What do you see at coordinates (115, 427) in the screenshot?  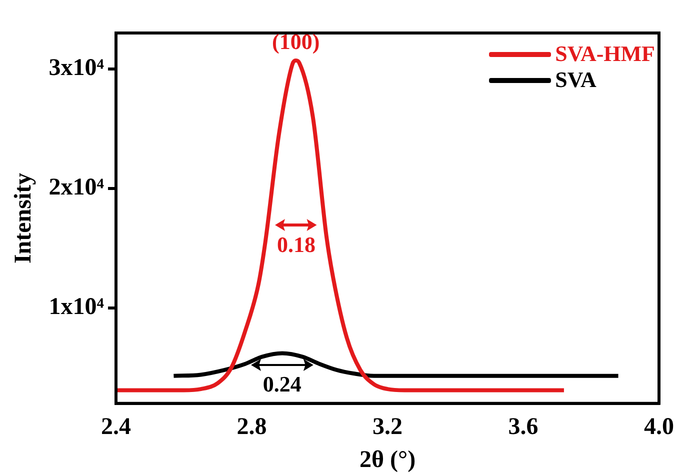 I see `x-tick-label: 2.4` at bounding box center [115, 427].